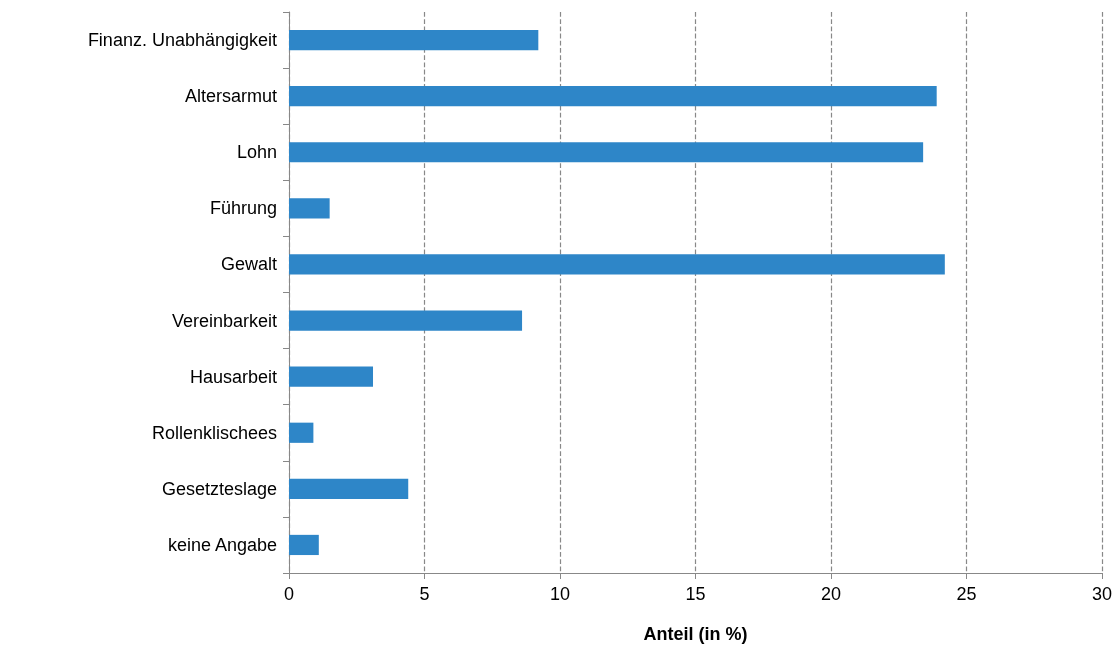 The height and width of the screenshot is (672, 1120). Describe the element at coordinates (695, 634) in the screenshot. I see `x-axis-title: Anteil (in %)` at that location.